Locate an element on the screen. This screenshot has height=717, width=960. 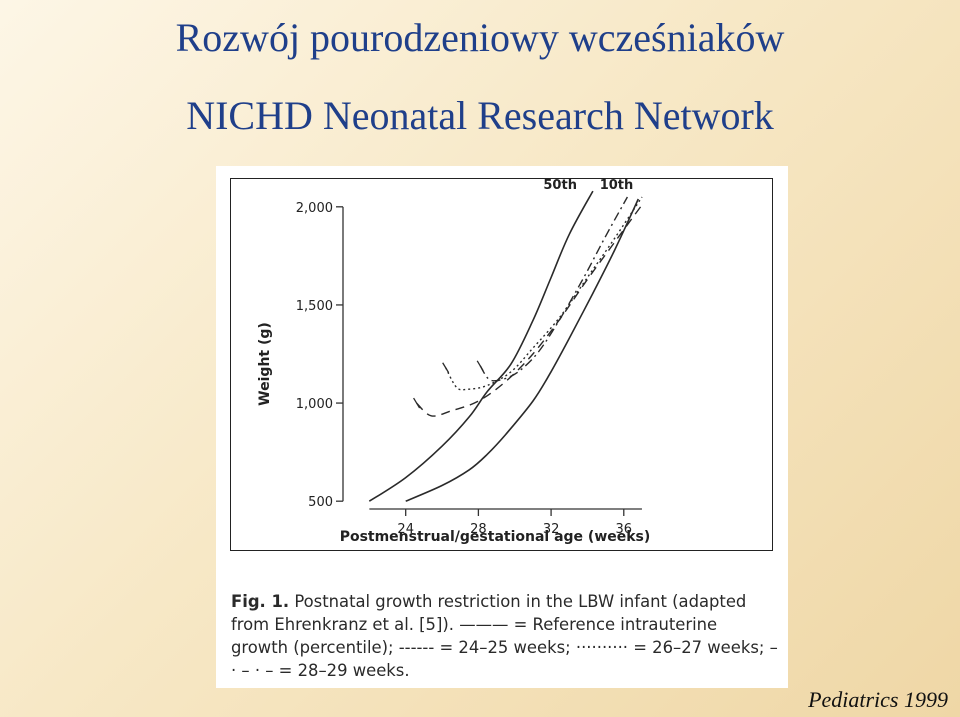
caption-text-d: = 26–27 weeks; is located at coordinates (699, 647).